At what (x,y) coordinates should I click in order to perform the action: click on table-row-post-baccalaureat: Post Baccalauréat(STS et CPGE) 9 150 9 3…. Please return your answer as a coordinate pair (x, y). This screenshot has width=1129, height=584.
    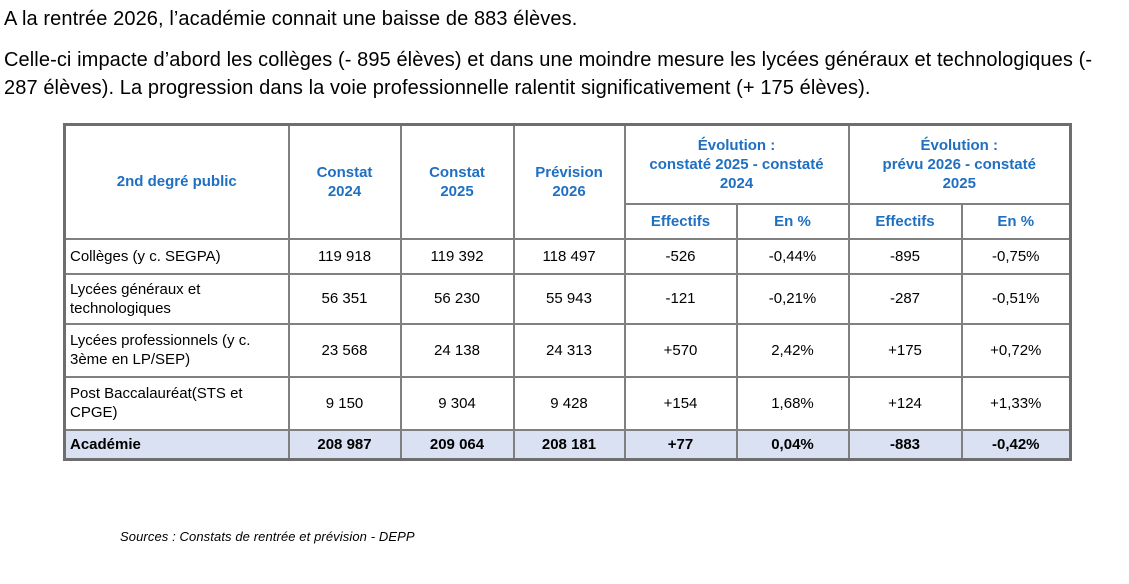
    Looking at the image, I should click on (567, 403).